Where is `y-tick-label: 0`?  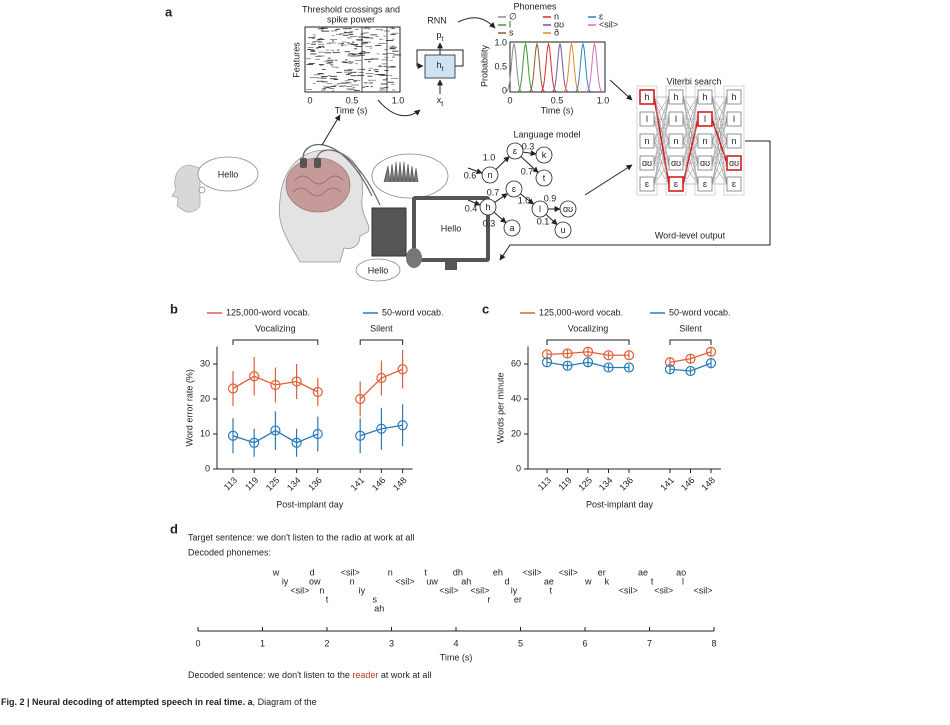 y-tick-label: 0 is located at coordinates (207, 468).